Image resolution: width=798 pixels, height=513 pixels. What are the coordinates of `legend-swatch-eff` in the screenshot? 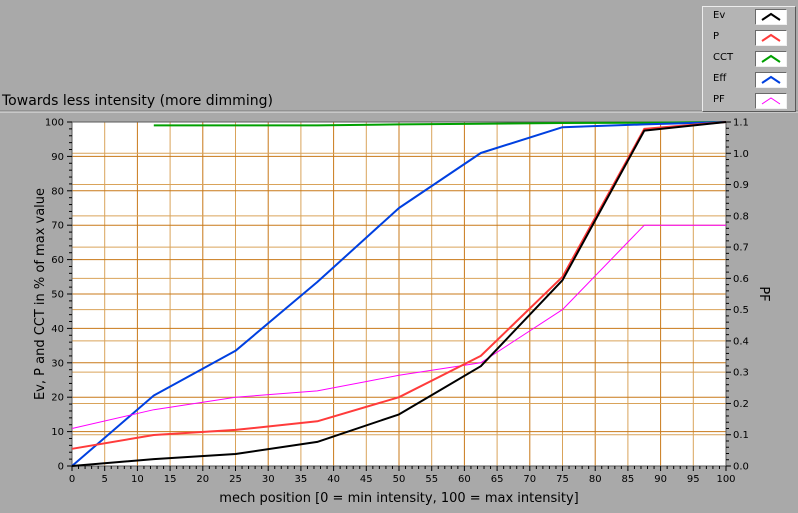 It's located at (771, 80).